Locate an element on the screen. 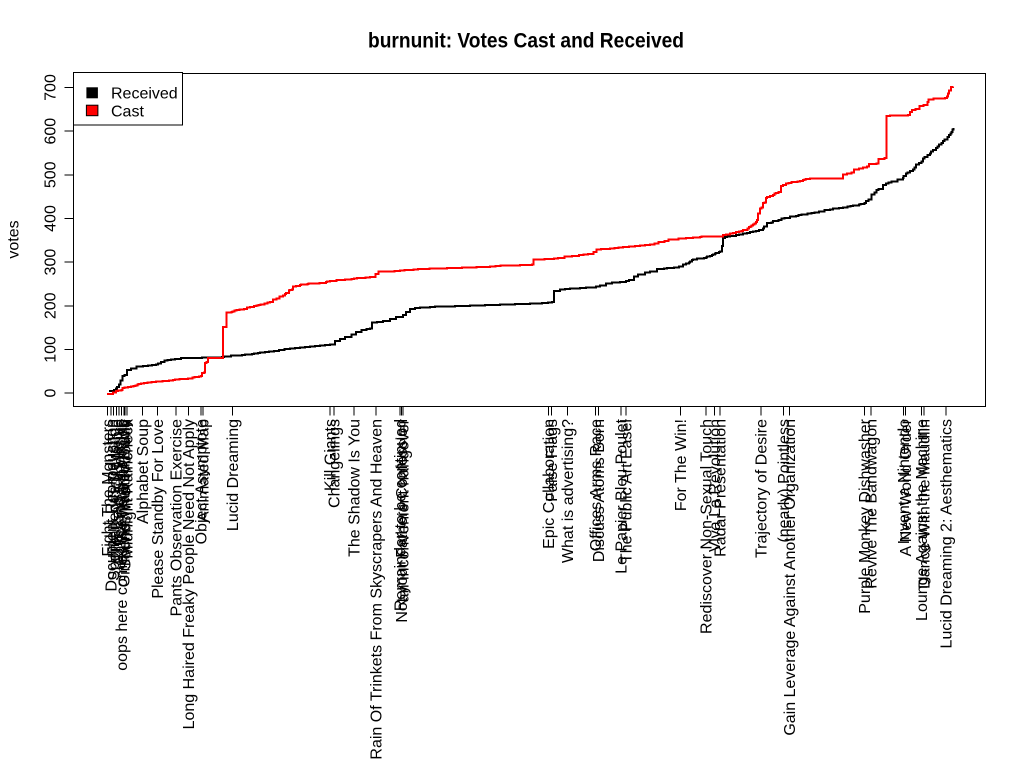 Image resolution: width=1024 pixels, height=768 pixels. svg-text: 200 is located at coordinates (50, 305).